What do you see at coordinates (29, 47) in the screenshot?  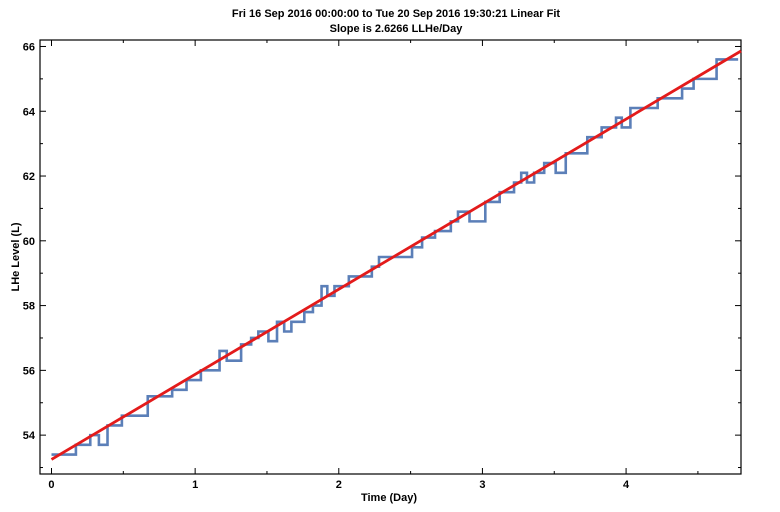 I see `y-tick-label: 66` at bounding box center [29, 47].